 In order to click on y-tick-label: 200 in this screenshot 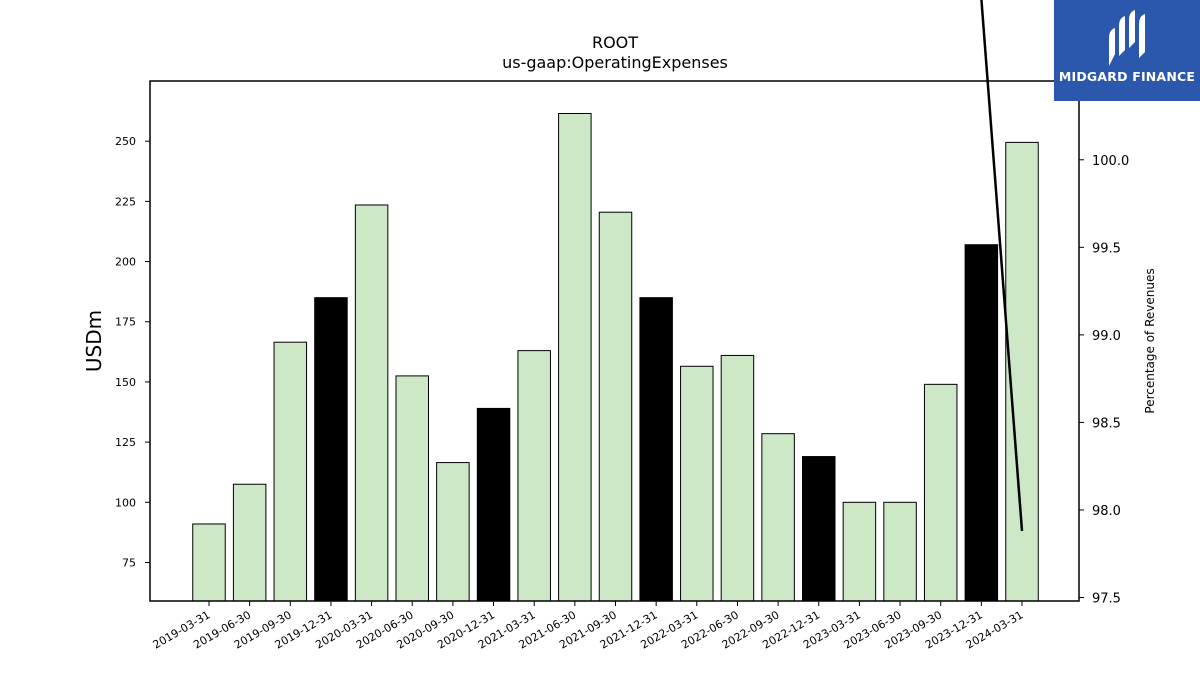, I will do `click(125, 262)`.